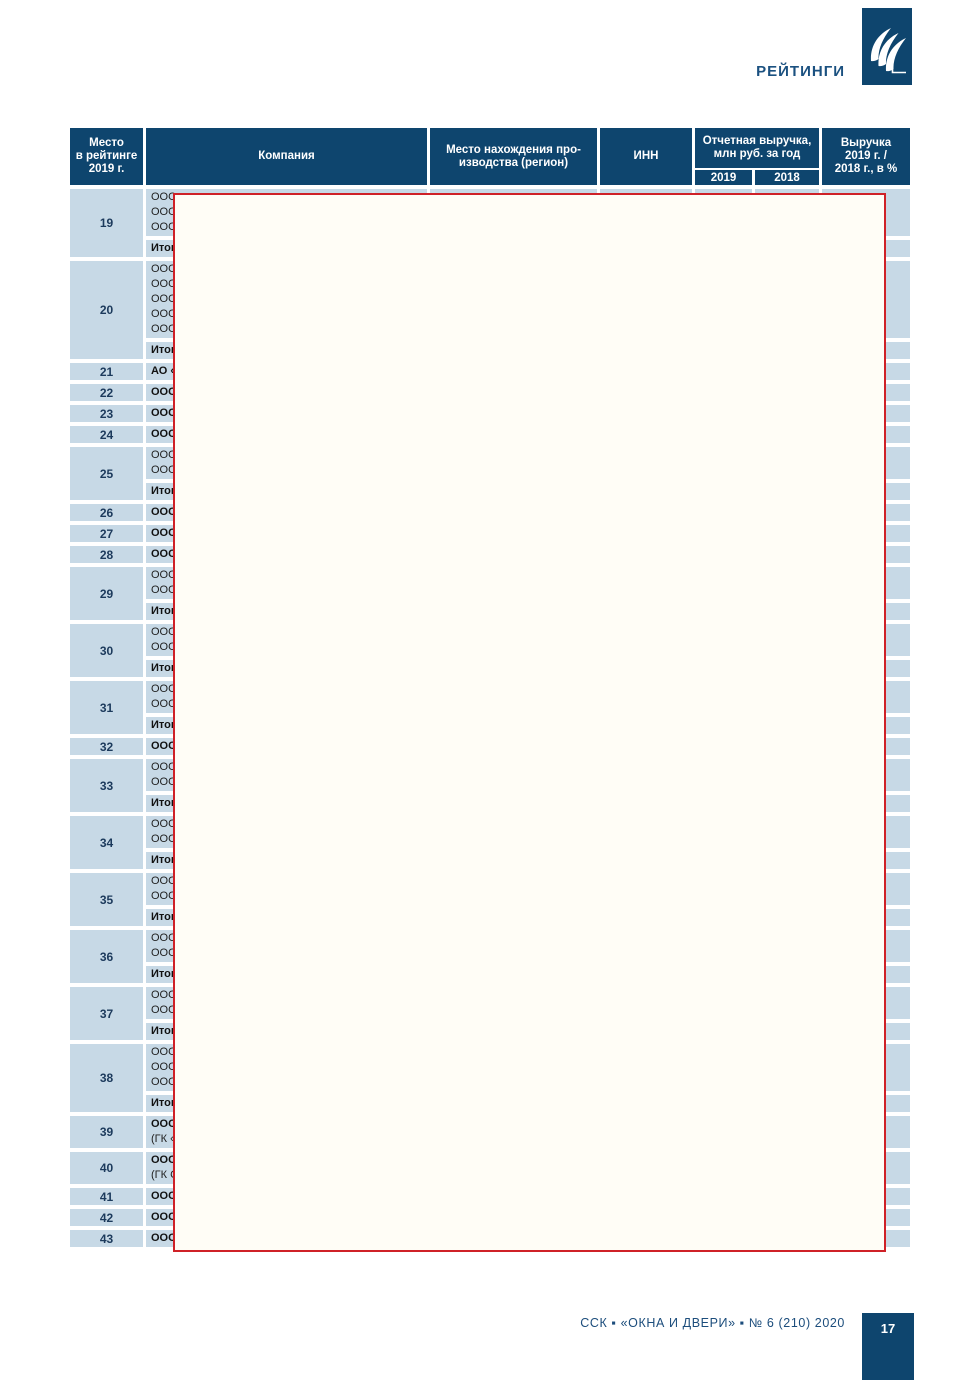 This screenshot has width=980, height=1385. I want to click on rank-cell: 42, so click(106, 1217).